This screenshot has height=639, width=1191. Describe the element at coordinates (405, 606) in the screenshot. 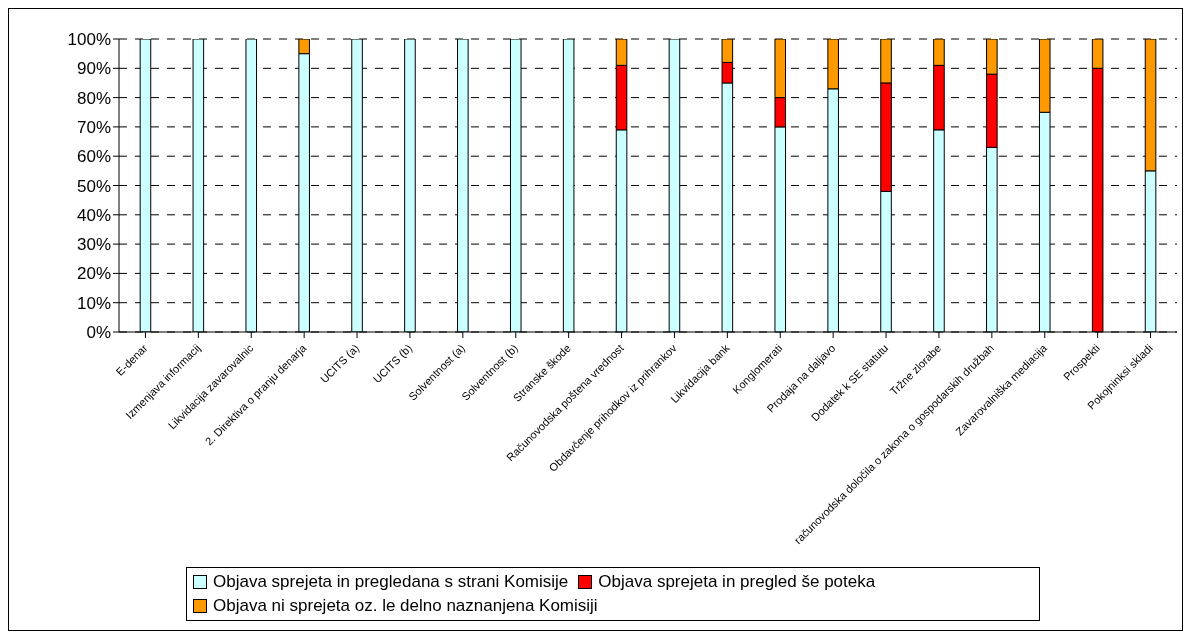

I see `legend-label: Objava ni sprejeta oz. le delno naznanjena Komisiji` at that location.